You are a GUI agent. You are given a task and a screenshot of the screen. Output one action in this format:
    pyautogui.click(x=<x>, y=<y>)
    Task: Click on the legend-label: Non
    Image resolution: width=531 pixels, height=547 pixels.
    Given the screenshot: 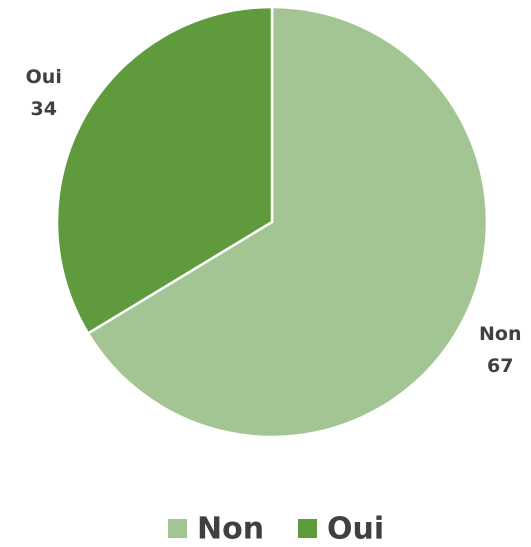 What is the action you would take?
    pyautogui.click(x=230, y=529)
    